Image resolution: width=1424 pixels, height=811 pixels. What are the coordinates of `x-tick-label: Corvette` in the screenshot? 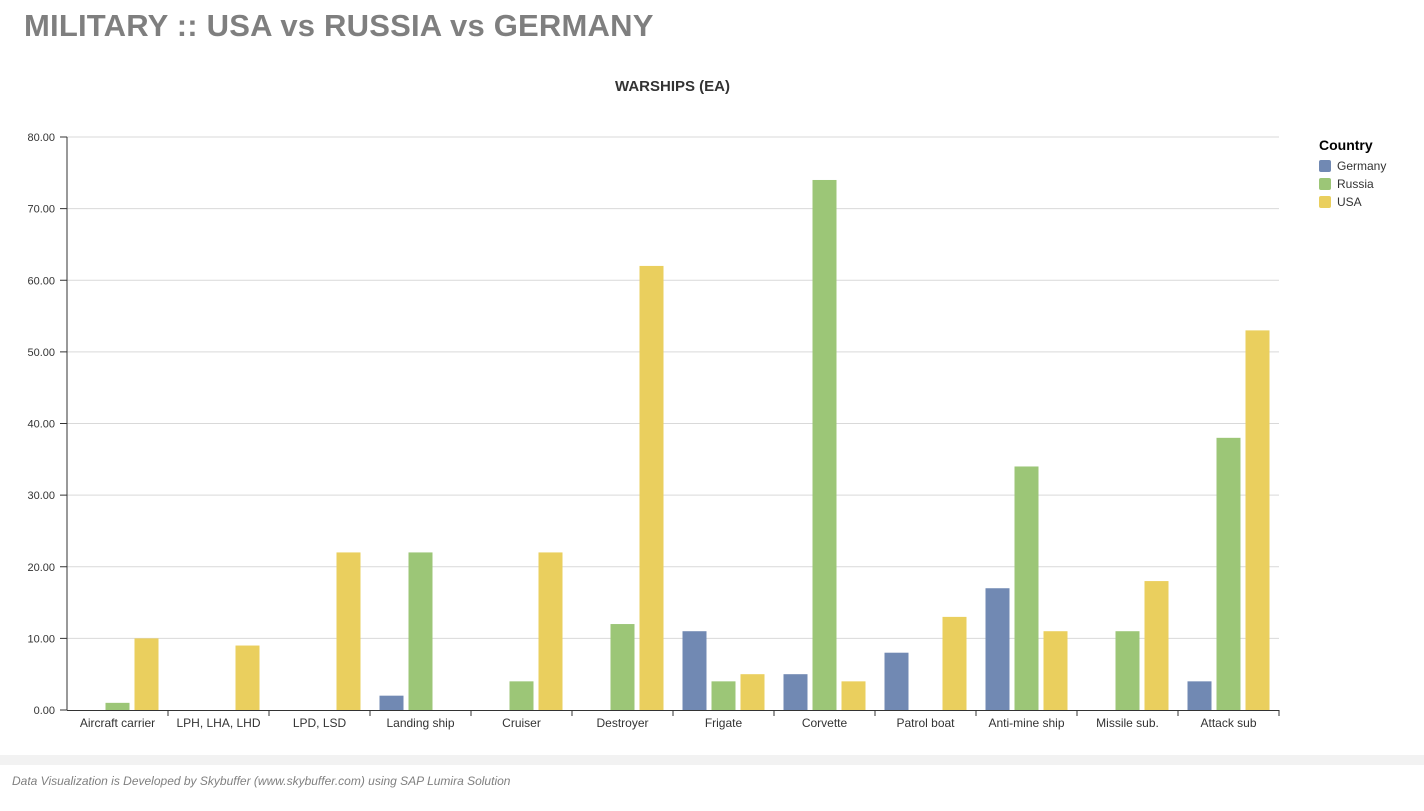 It's located at (825, 723).